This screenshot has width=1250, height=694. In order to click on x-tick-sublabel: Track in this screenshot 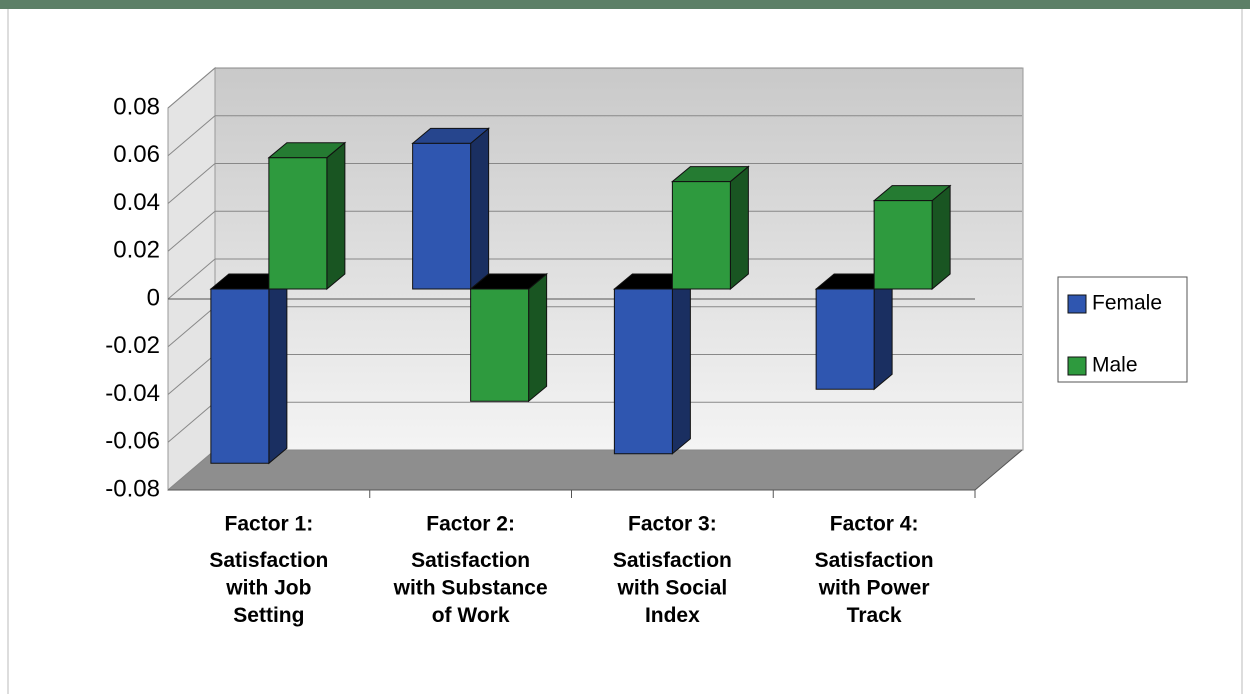, I will do `click(874, 615)`.